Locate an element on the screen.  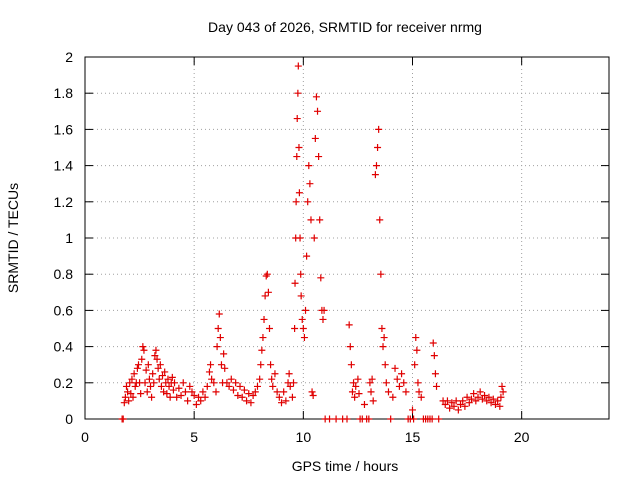
y-tick-label: 1 is located at coordinates (69, 238).